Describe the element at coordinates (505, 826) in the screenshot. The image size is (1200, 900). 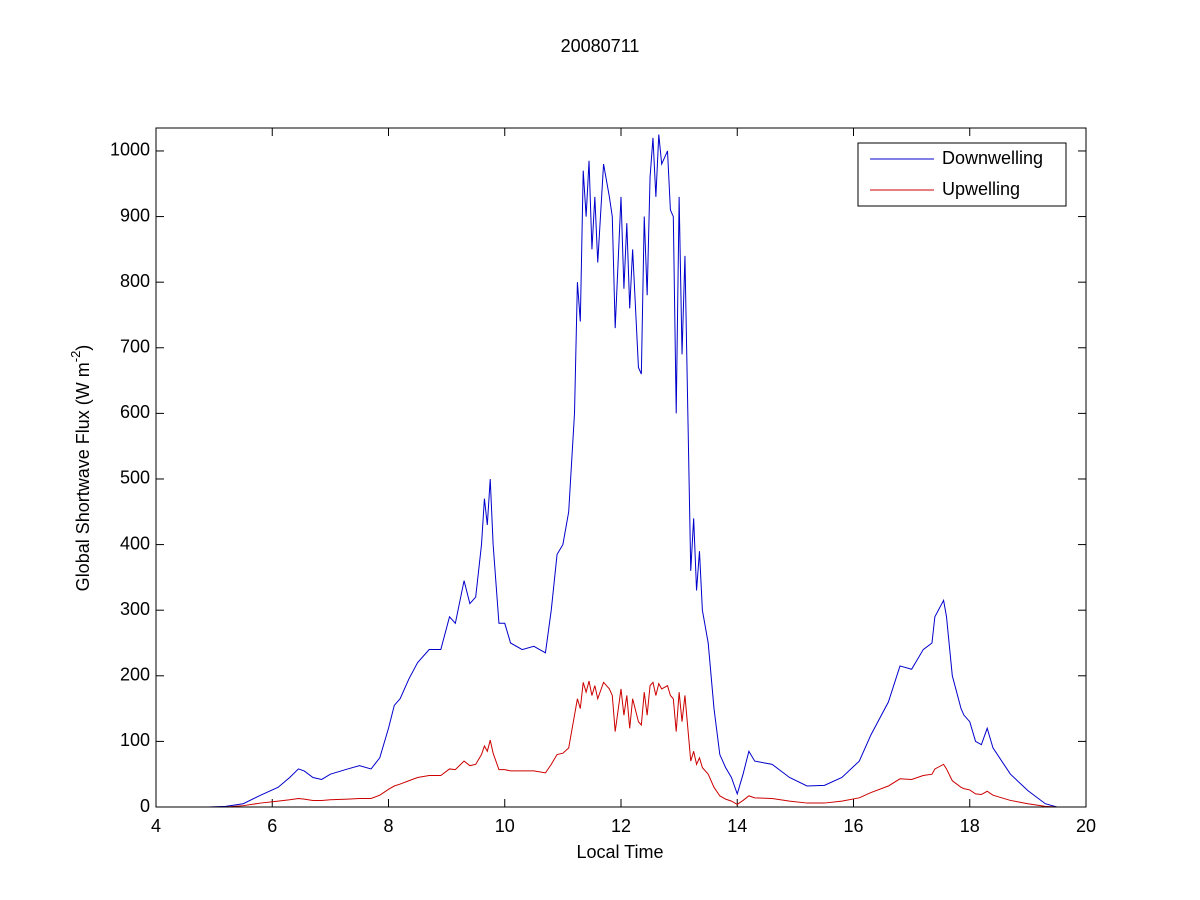
I see `x-tick-label: 10` at that location.